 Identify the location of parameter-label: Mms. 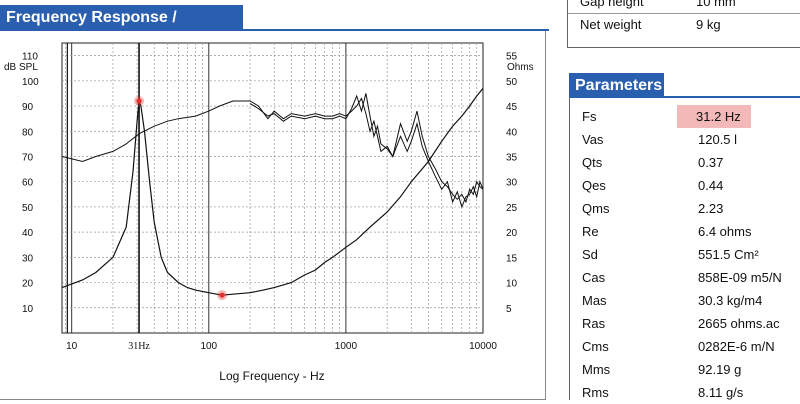
(596, 369).